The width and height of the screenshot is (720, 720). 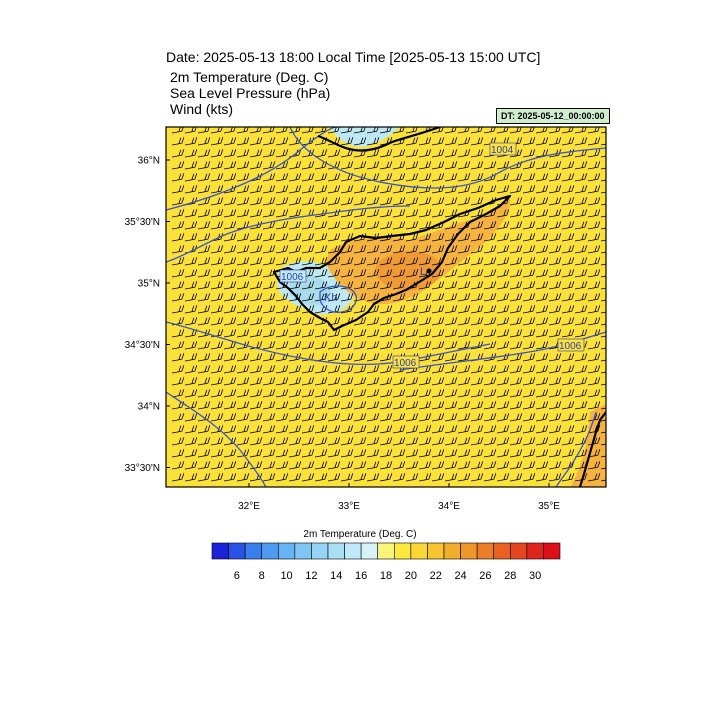 I want to click on lon-tick-label: 32°E, so click(x=249, y=506).